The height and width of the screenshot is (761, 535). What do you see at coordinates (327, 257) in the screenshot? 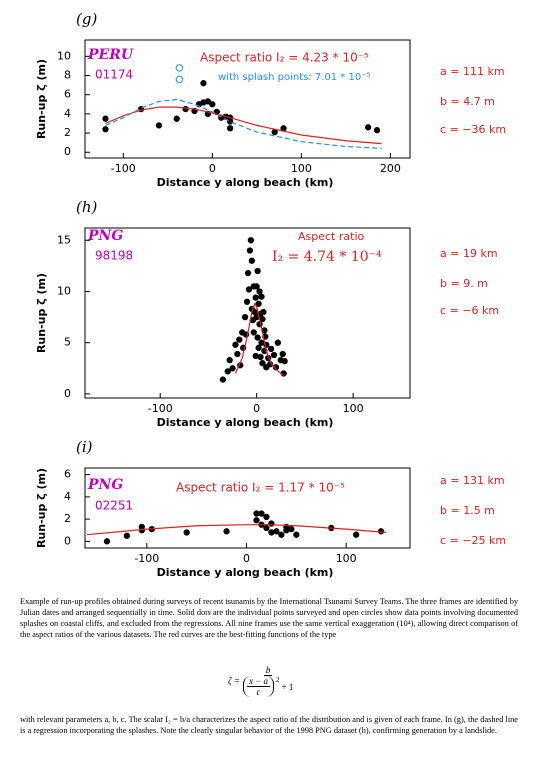
I see `aspect-ratio: I₂ = 4.74 * 10⁻⁴` at bounding box center [327, 257].